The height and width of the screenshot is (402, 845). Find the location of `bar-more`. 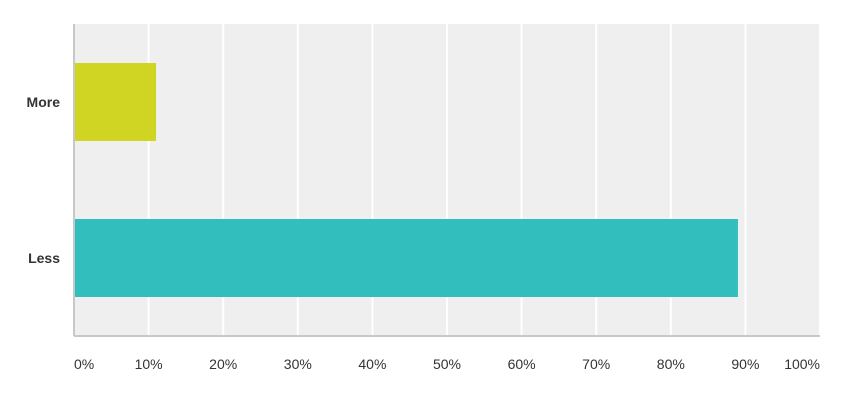

bar-more is located at coordinates (115, 102).